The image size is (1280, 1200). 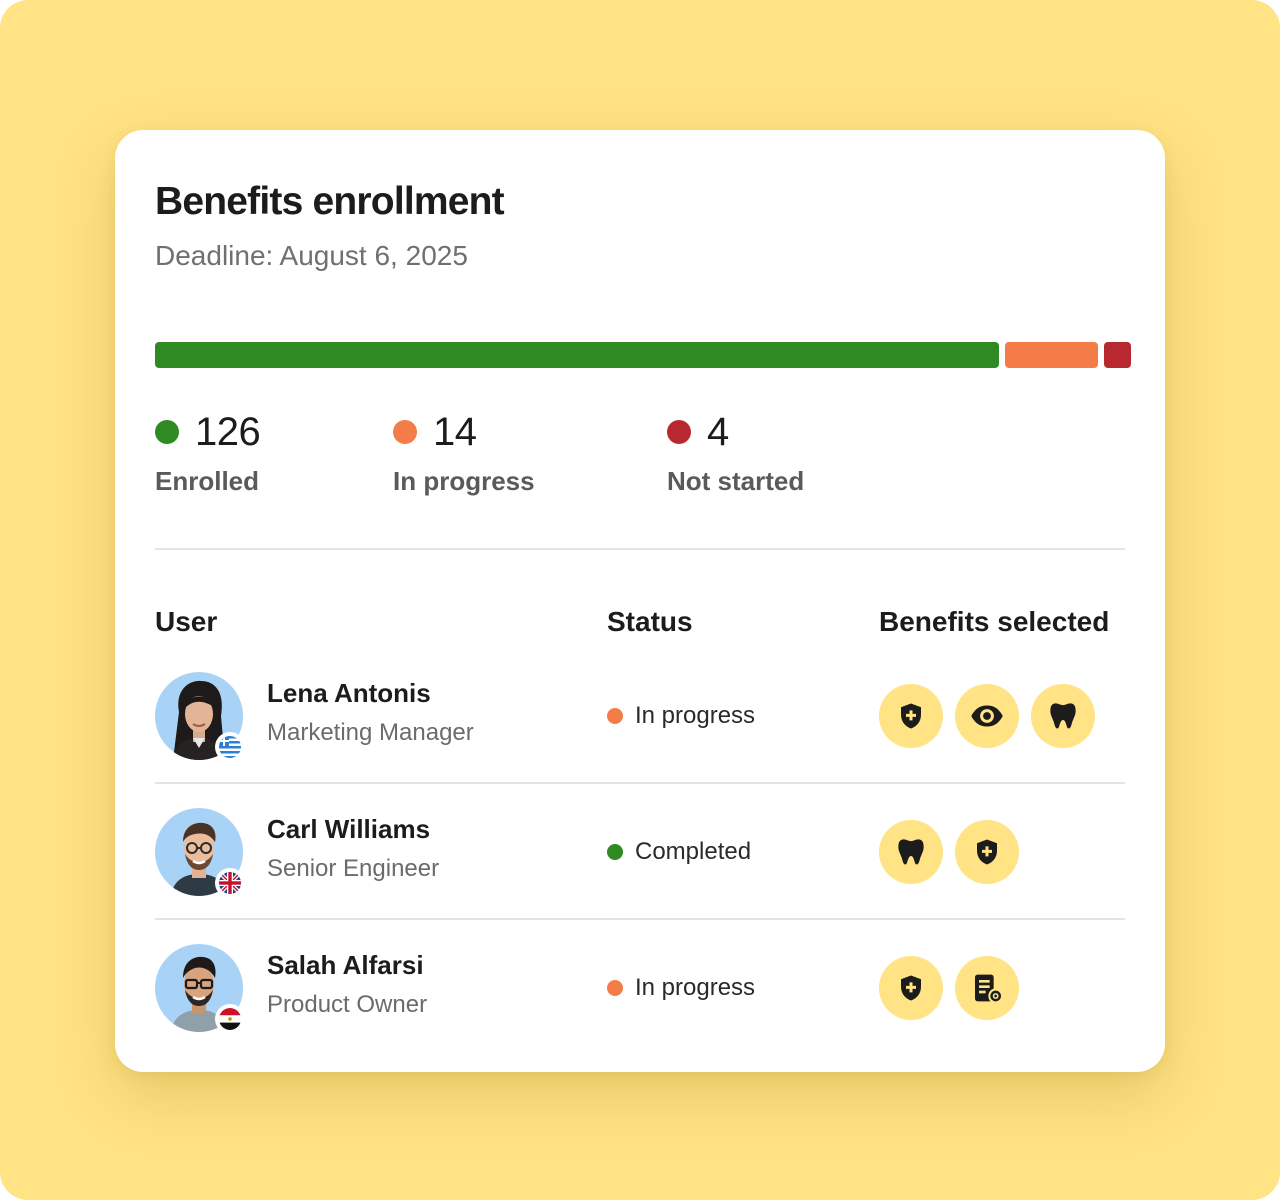 What do you see at coordinates (577, 355) in the screenshot?
I see `progress-segment-enrolled` at bounding box center [577, 355].